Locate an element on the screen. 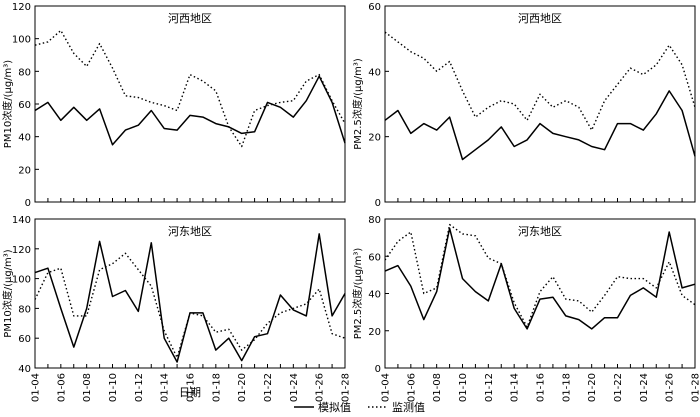 This screenshot has width=700, height=417. legend-sim-label: 模拟值 is located at coordinates (334, 407).